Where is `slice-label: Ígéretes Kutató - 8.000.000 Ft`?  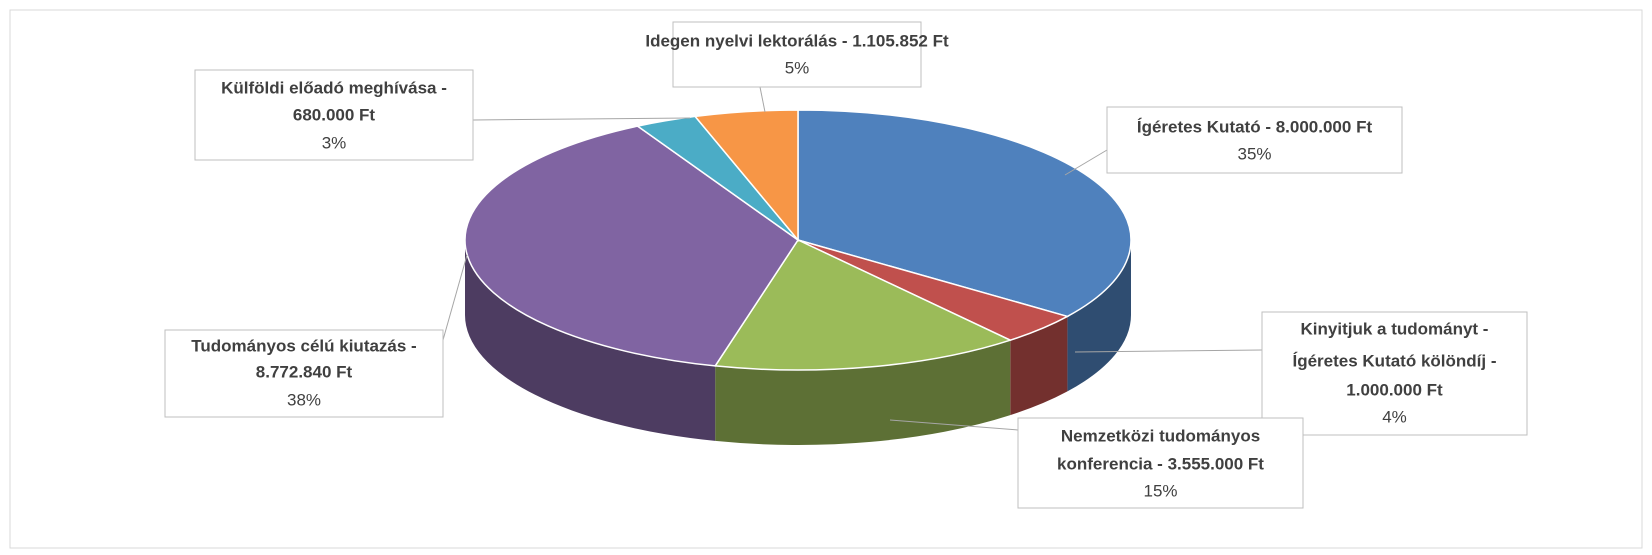
slice-label: Ígéretes Kutató - 8.000.000 Ft is located at coordinates (1255, 126).